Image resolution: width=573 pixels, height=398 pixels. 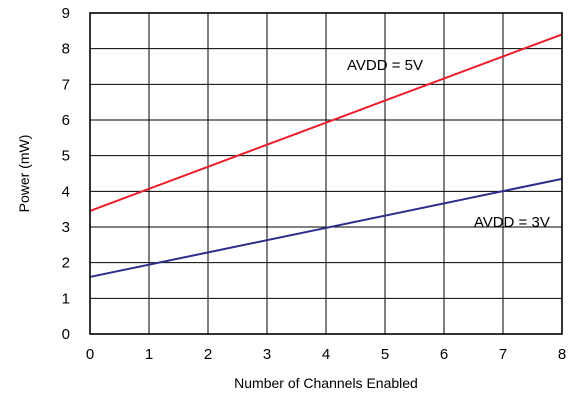 What do you see at coordinates (66, 156) in the screenshot?
I see `y-tick-label: 5` at bounding box center [66, 156].